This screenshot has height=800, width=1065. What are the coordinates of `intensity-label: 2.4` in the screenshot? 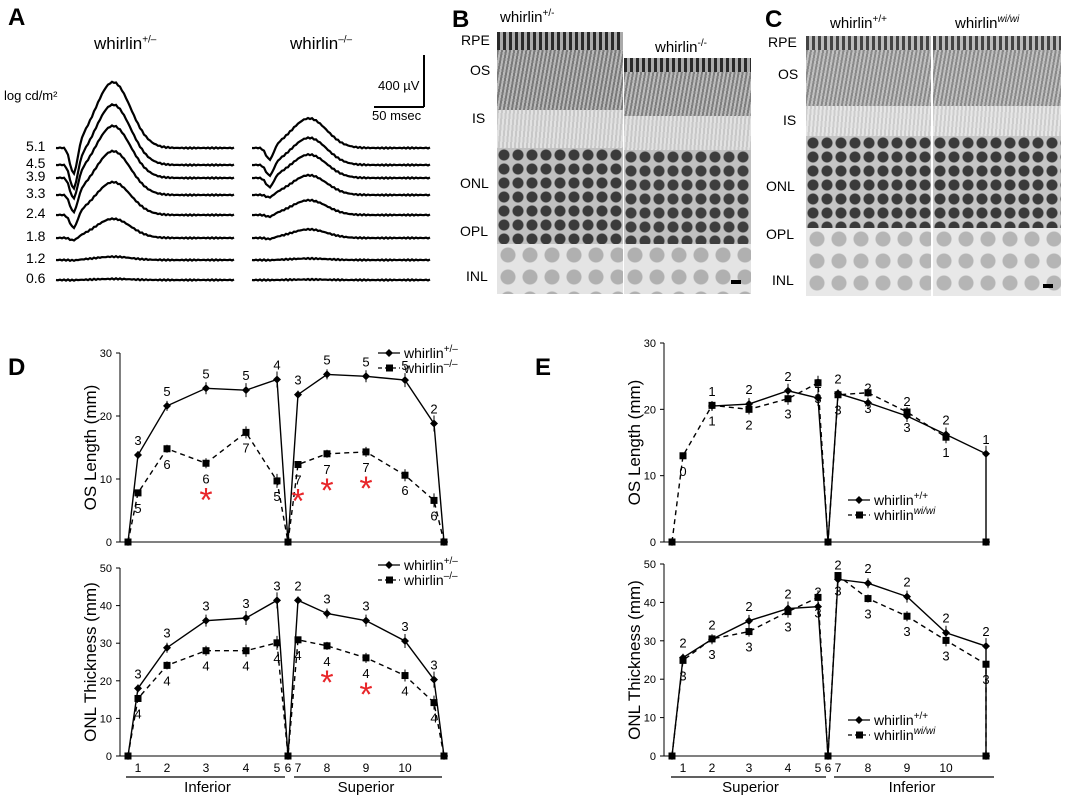 It's located at (36, 213).